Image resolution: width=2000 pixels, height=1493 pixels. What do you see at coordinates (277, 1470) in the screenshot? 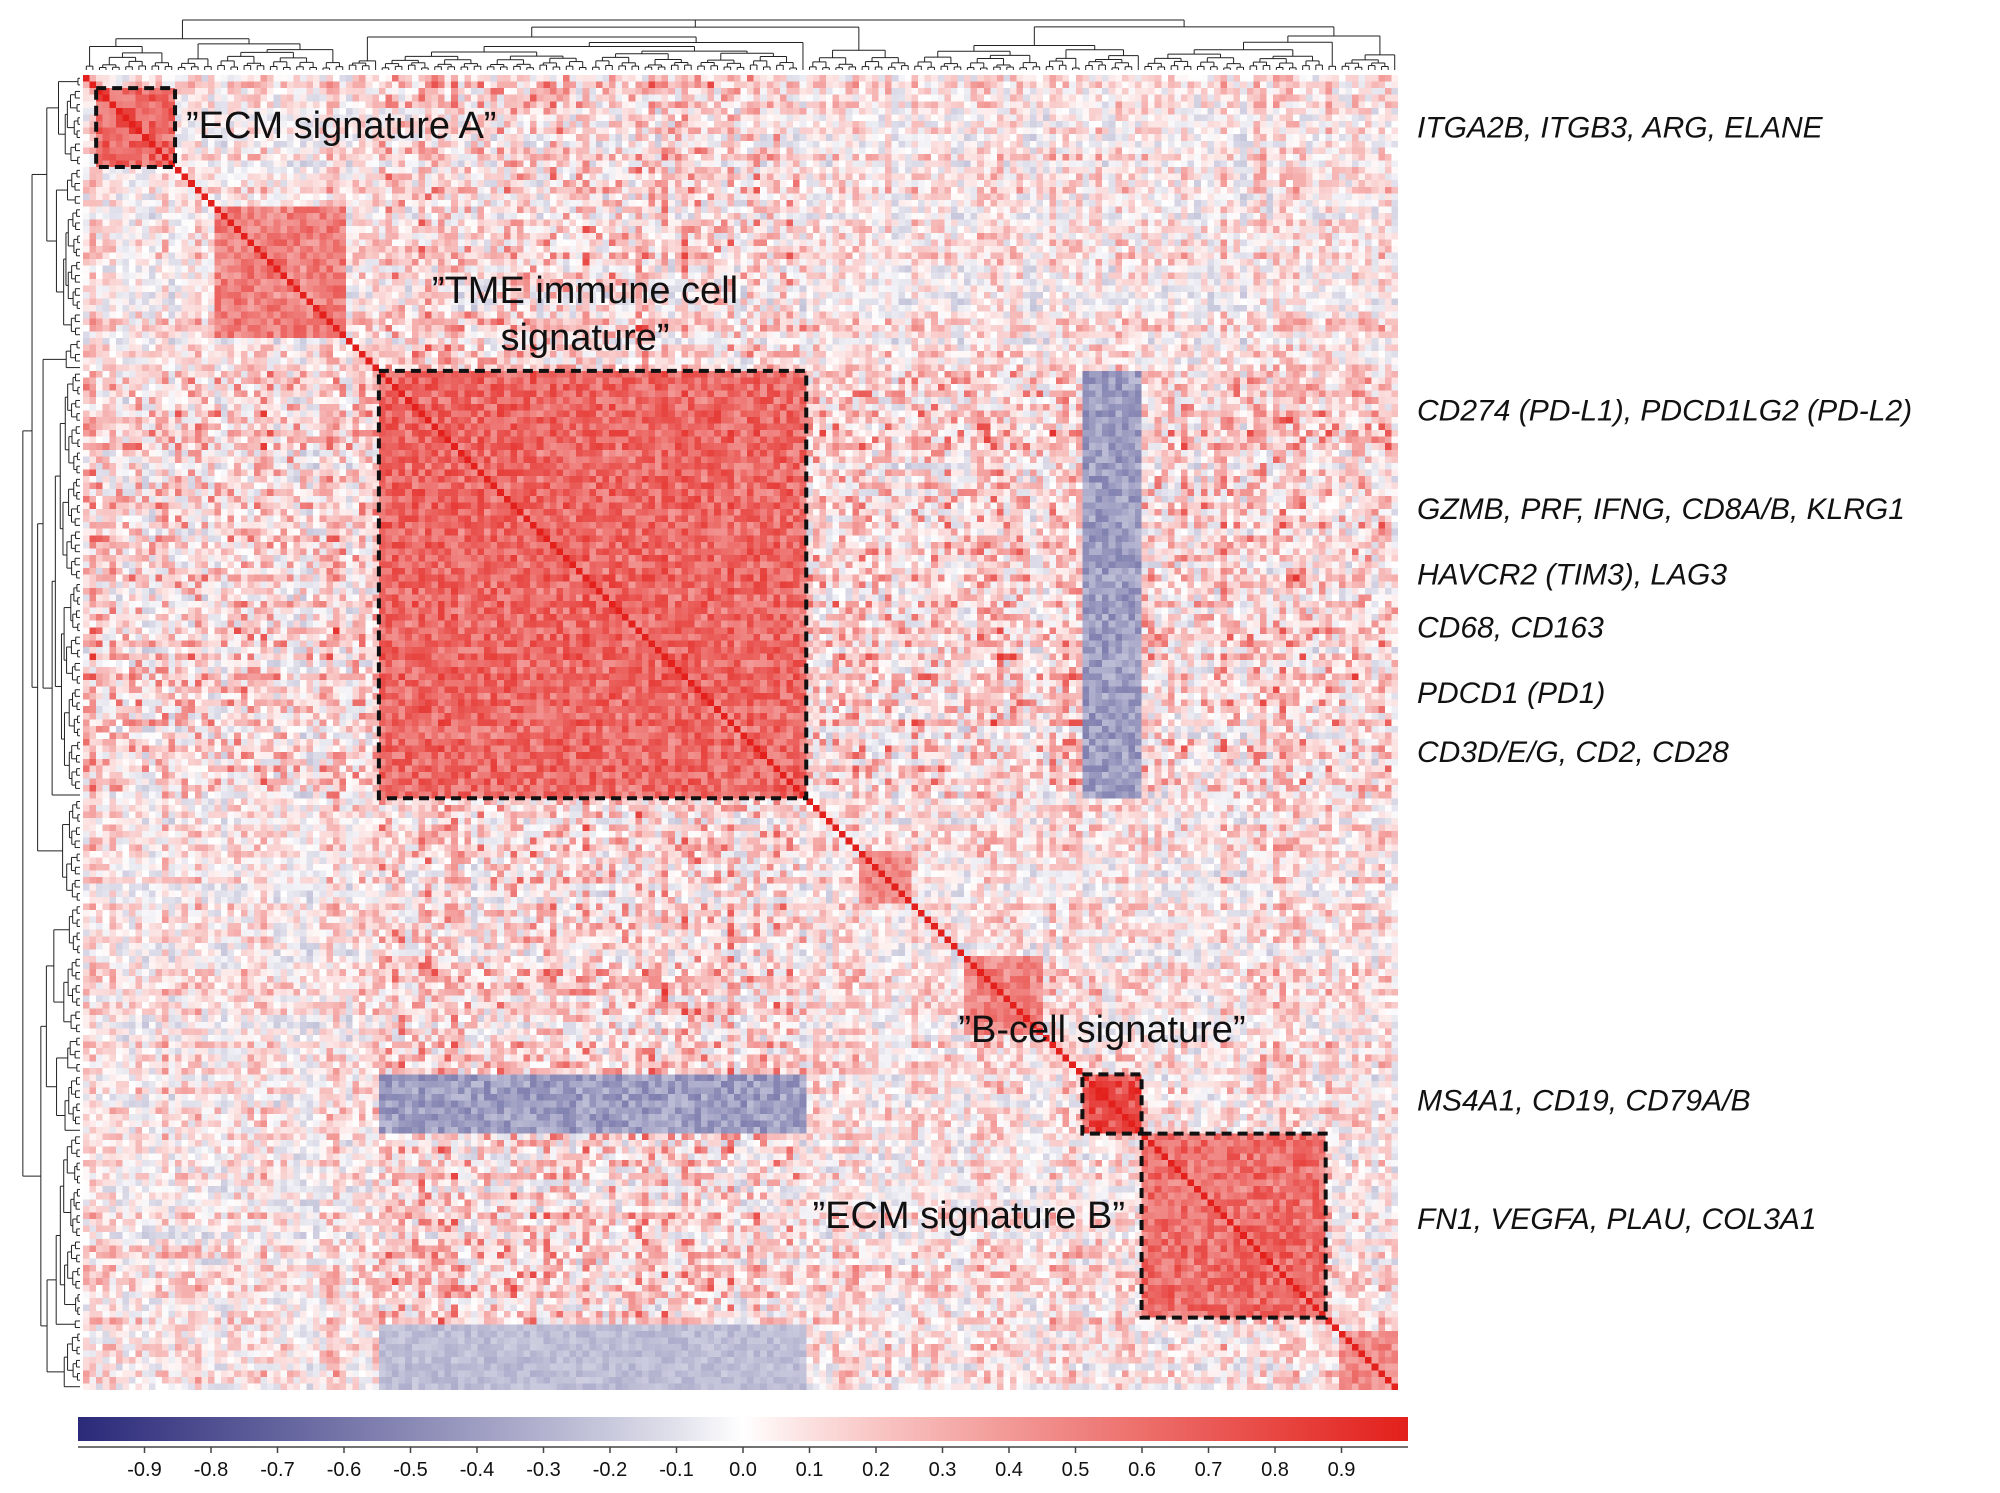
I see `colorbar-tick-label: -0.7` at bounding box center [277, 1470].